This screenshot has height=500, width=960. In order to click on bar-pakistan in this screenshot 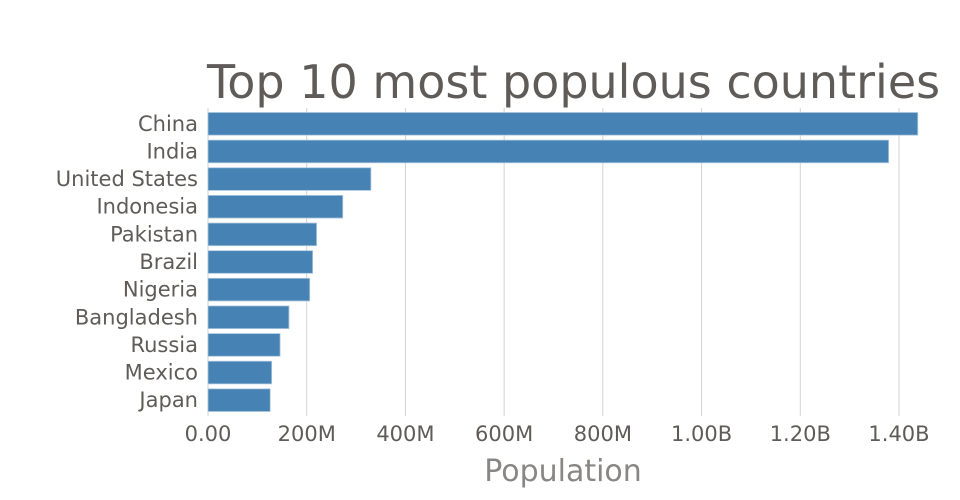, I will do `click(262, 234)`.